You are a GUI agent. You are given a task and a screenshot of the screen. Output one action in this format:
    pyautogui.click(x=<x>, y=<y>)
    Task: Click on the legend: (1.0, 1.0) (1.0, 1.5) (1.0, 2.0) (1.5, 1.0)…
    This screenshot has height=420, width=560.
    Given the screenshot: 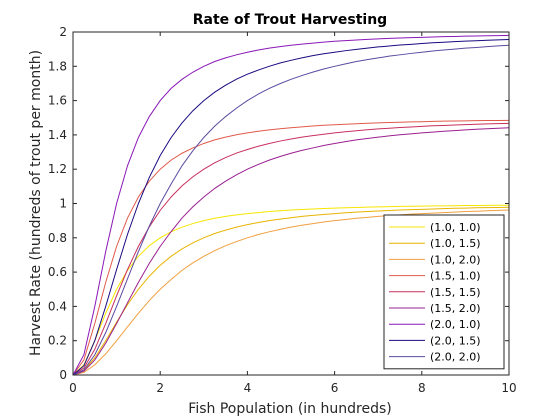 What is the action you would take?
    pyautogui.click(x=444, y=292)
    